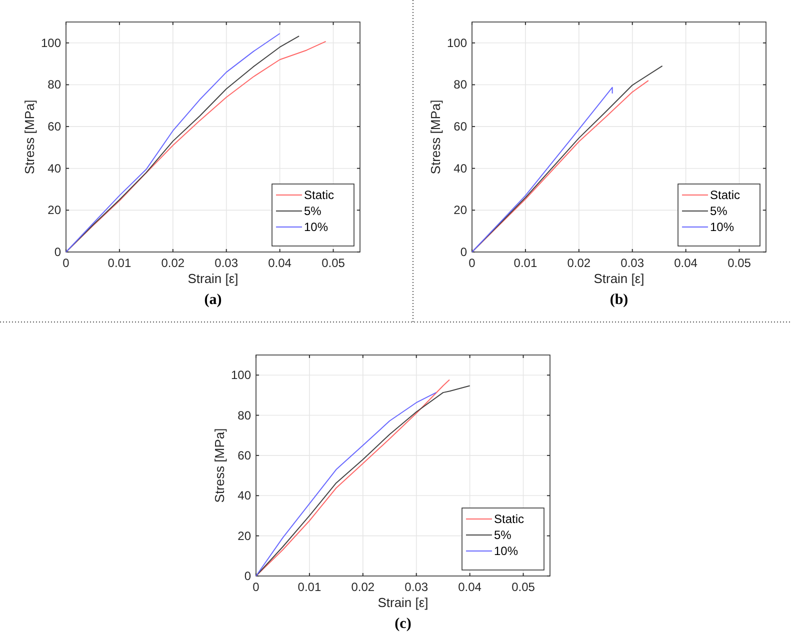  Describe the element at coordinates (542, 169) in the screenshot. I see `line-series` at that location.